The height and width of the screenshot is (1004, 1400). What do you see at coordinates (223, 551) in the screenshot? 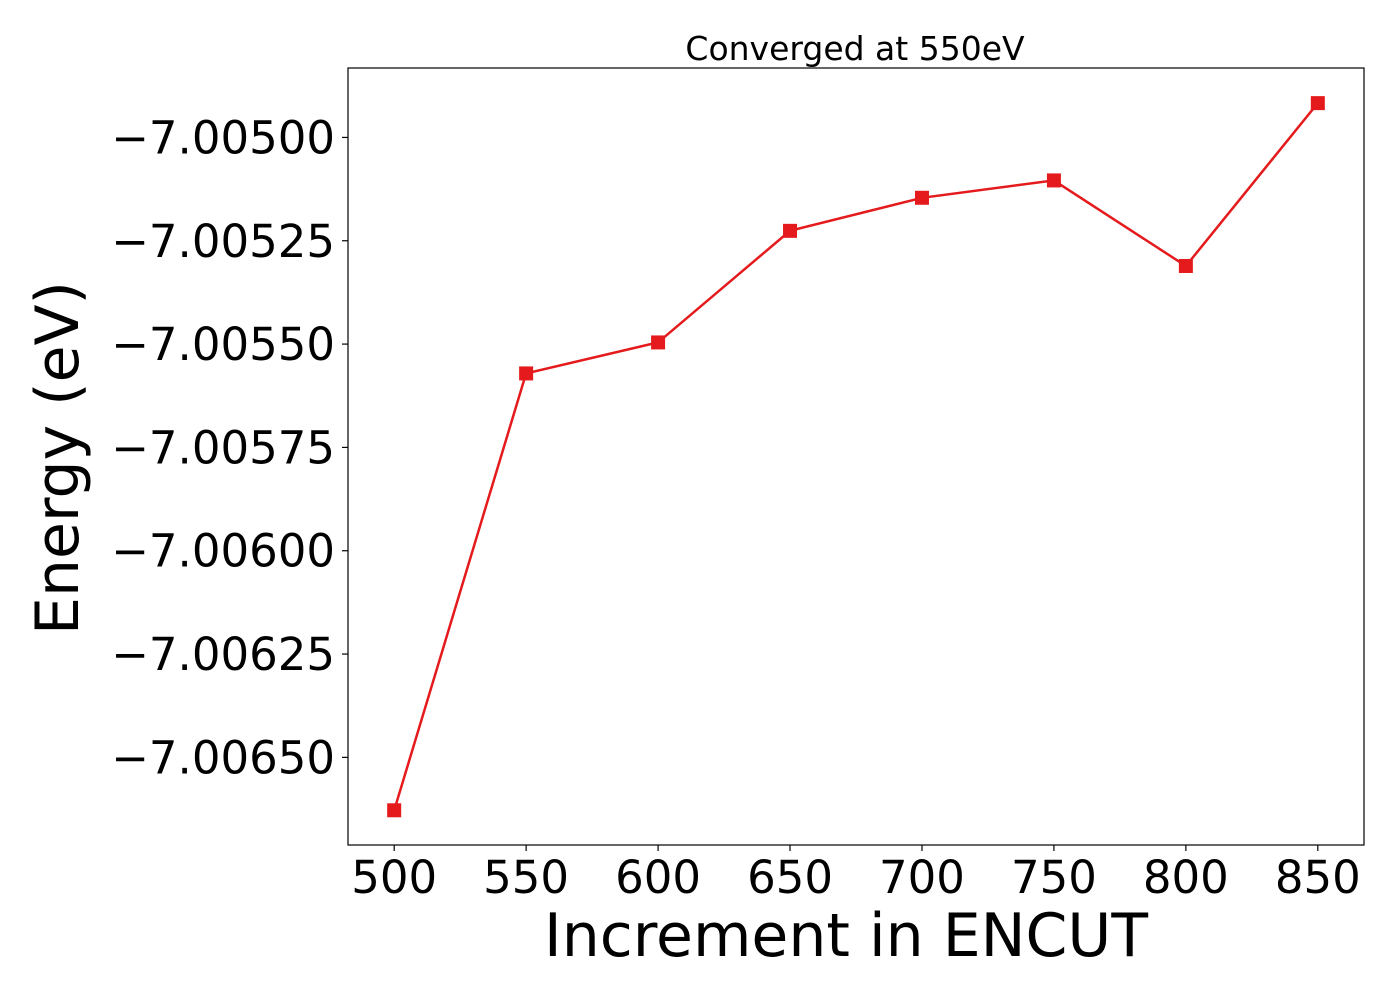
I see `y-tick-label: −7.00600` at bounding box center [223, 551].